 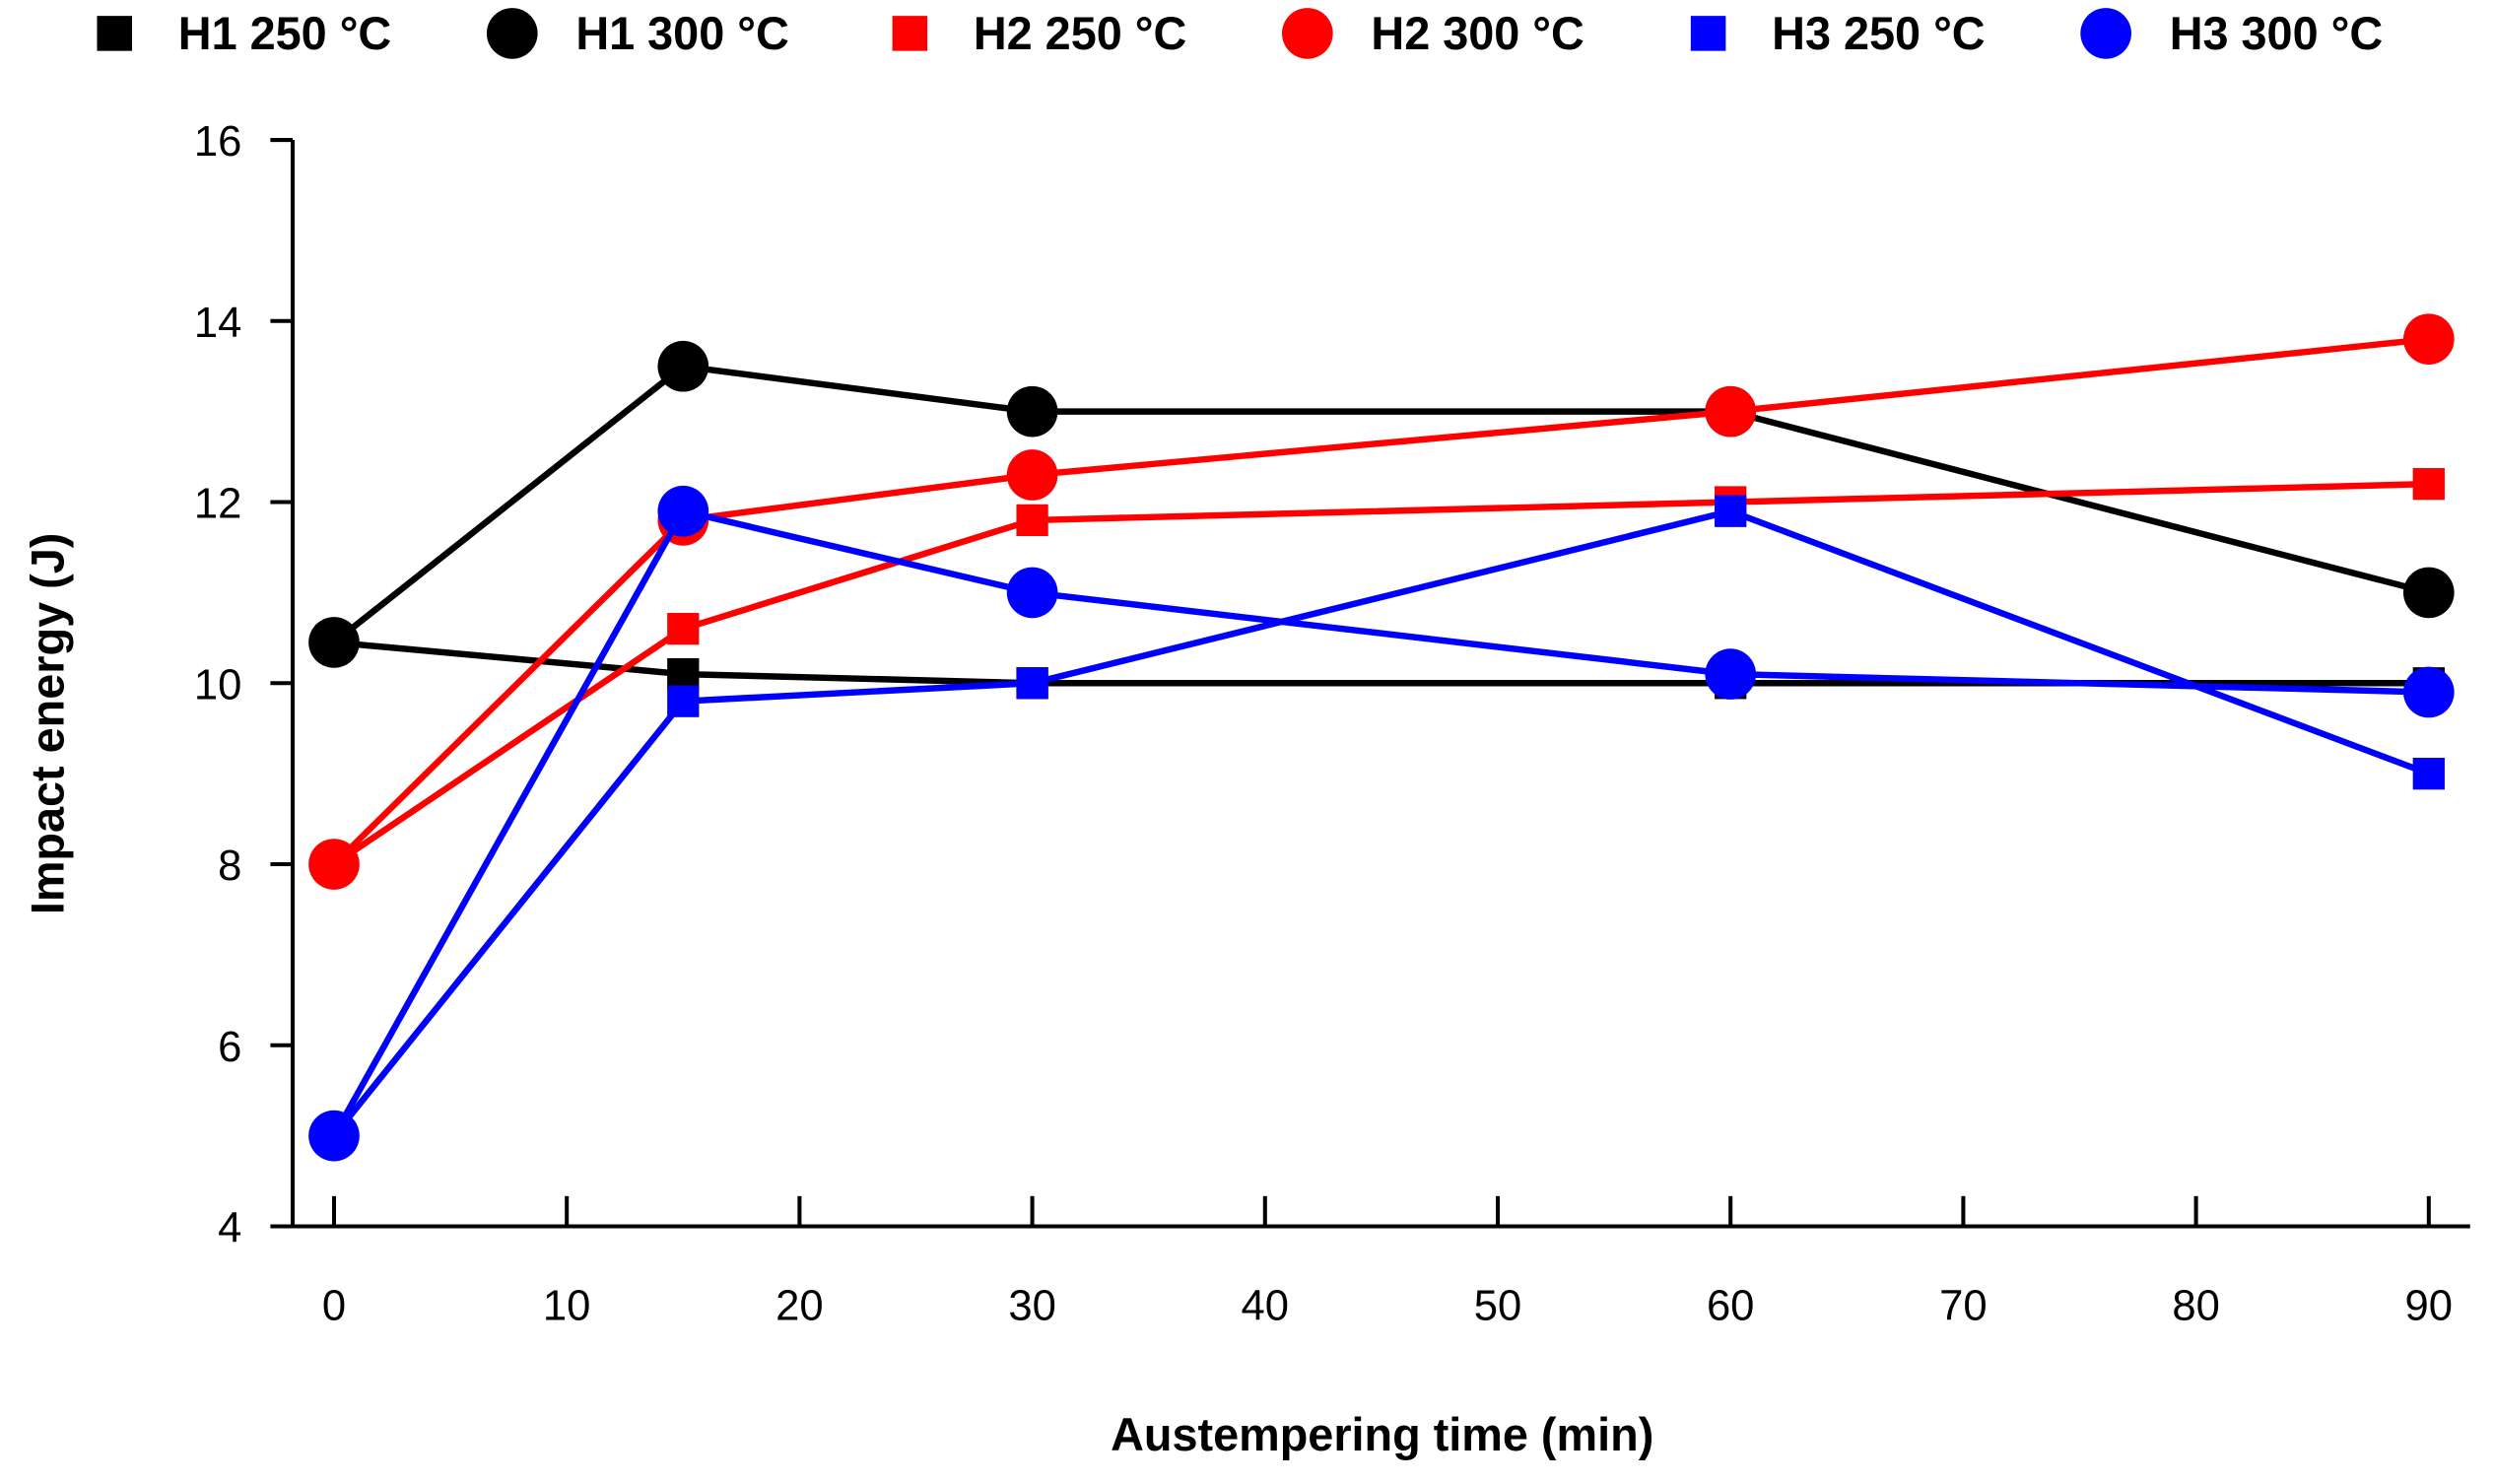 What do you see at coordinates (1381, 663) in the screenshot?
I see `series-line` at bounding box center [1381, 663].